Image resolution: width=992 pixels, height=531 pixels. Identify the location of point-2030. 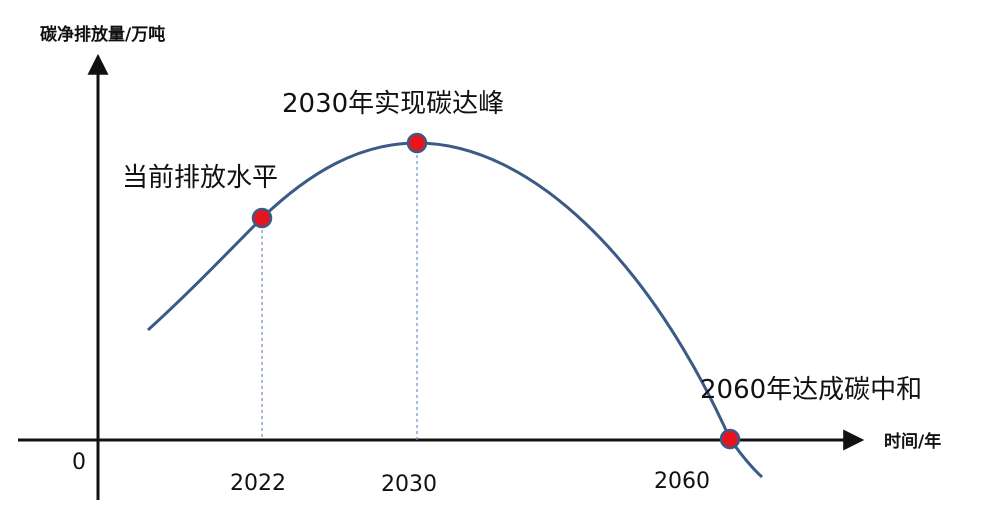
(417, 143).